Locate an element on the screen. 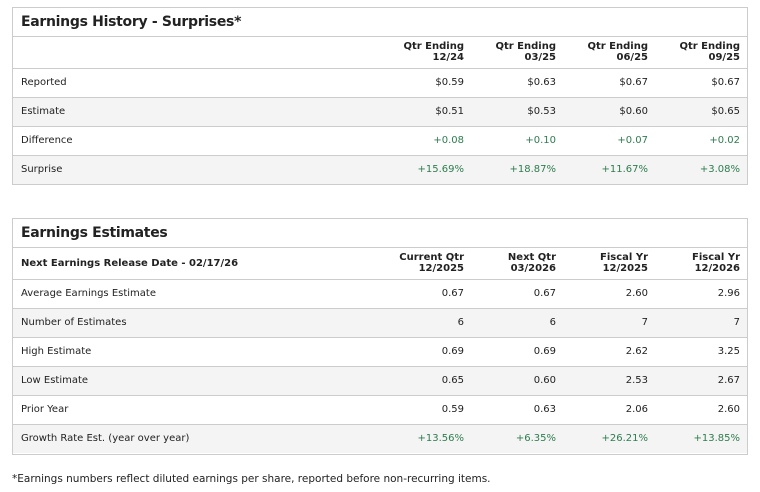 This screenshot has width=760, height=492. column-header-line2: 03/2026 is located at coordinates (533, 269).